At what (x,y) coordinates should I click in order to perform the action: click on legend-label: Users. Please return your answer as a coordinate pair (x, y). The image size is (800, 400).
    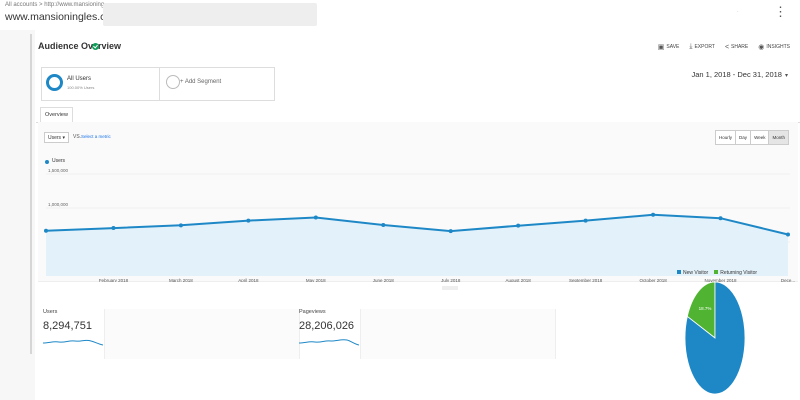
    Looking at the image, I should click on (59, 161).